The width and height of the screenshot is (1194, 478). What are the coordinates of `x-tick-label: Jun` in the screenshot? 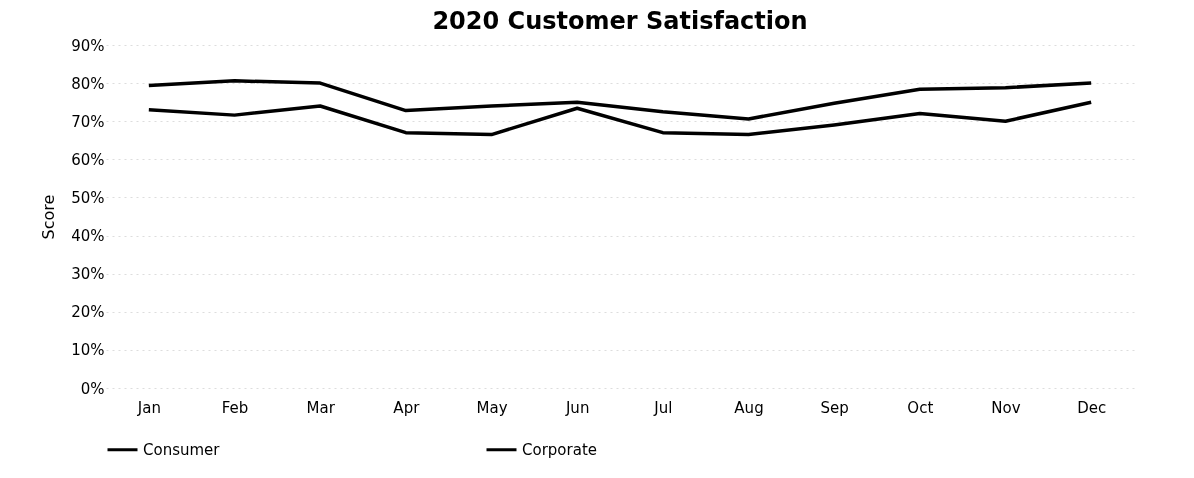 It's located at (577, 407).